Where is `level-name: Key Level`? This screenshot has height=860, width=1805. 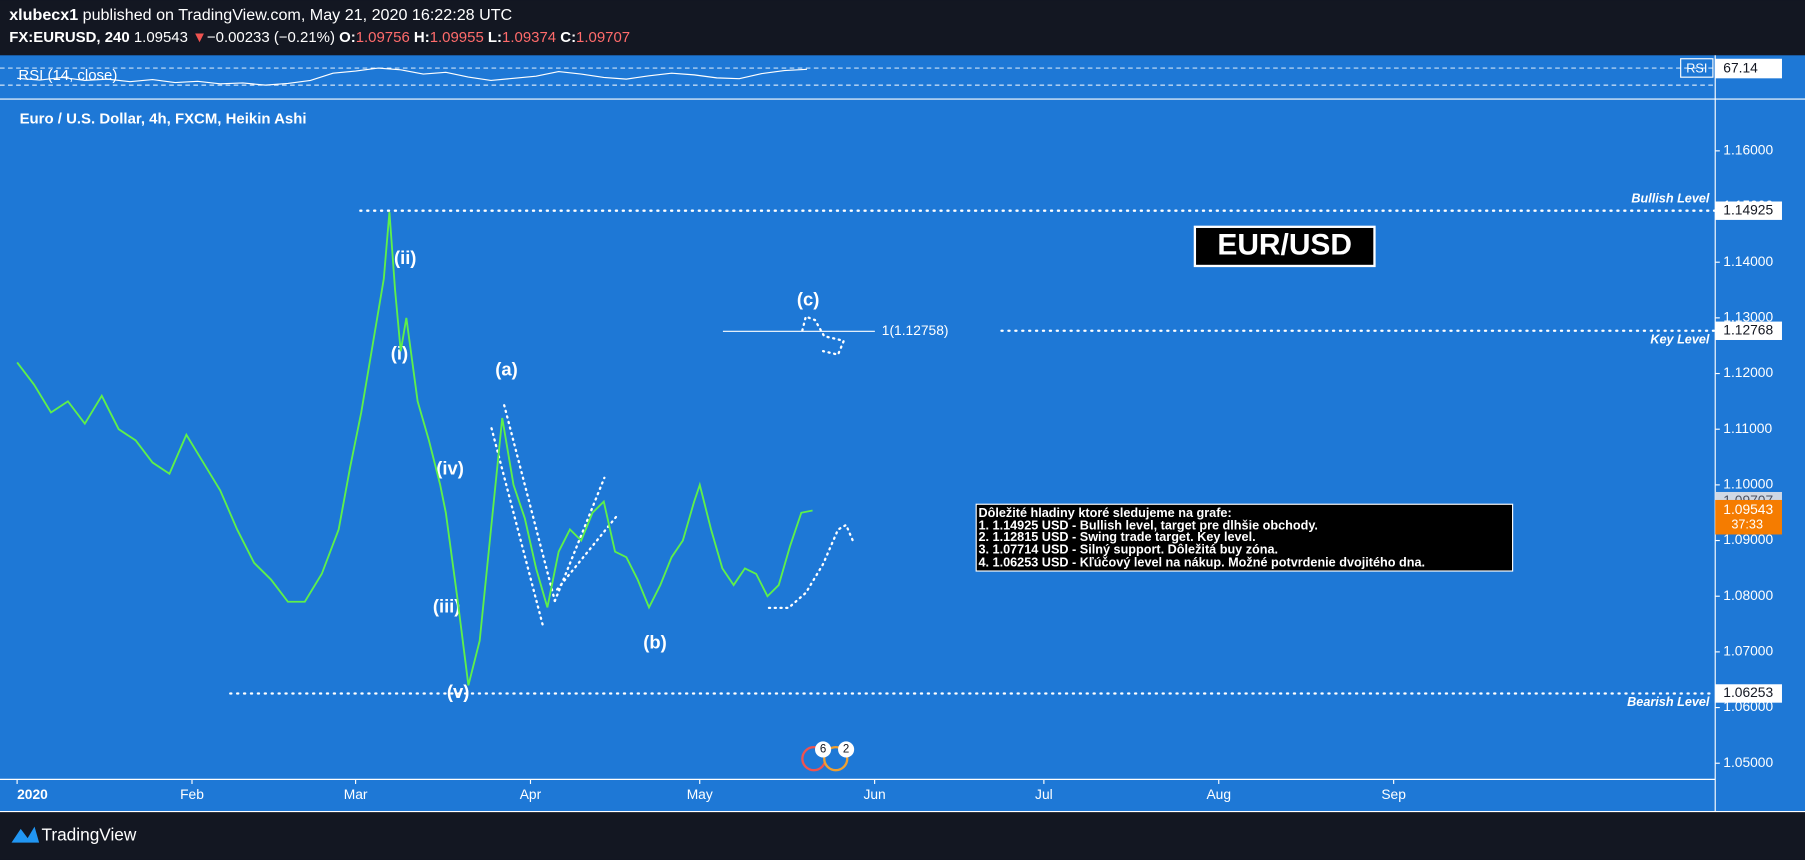
level-name: Key Level is located at coordinates (1680, 339).